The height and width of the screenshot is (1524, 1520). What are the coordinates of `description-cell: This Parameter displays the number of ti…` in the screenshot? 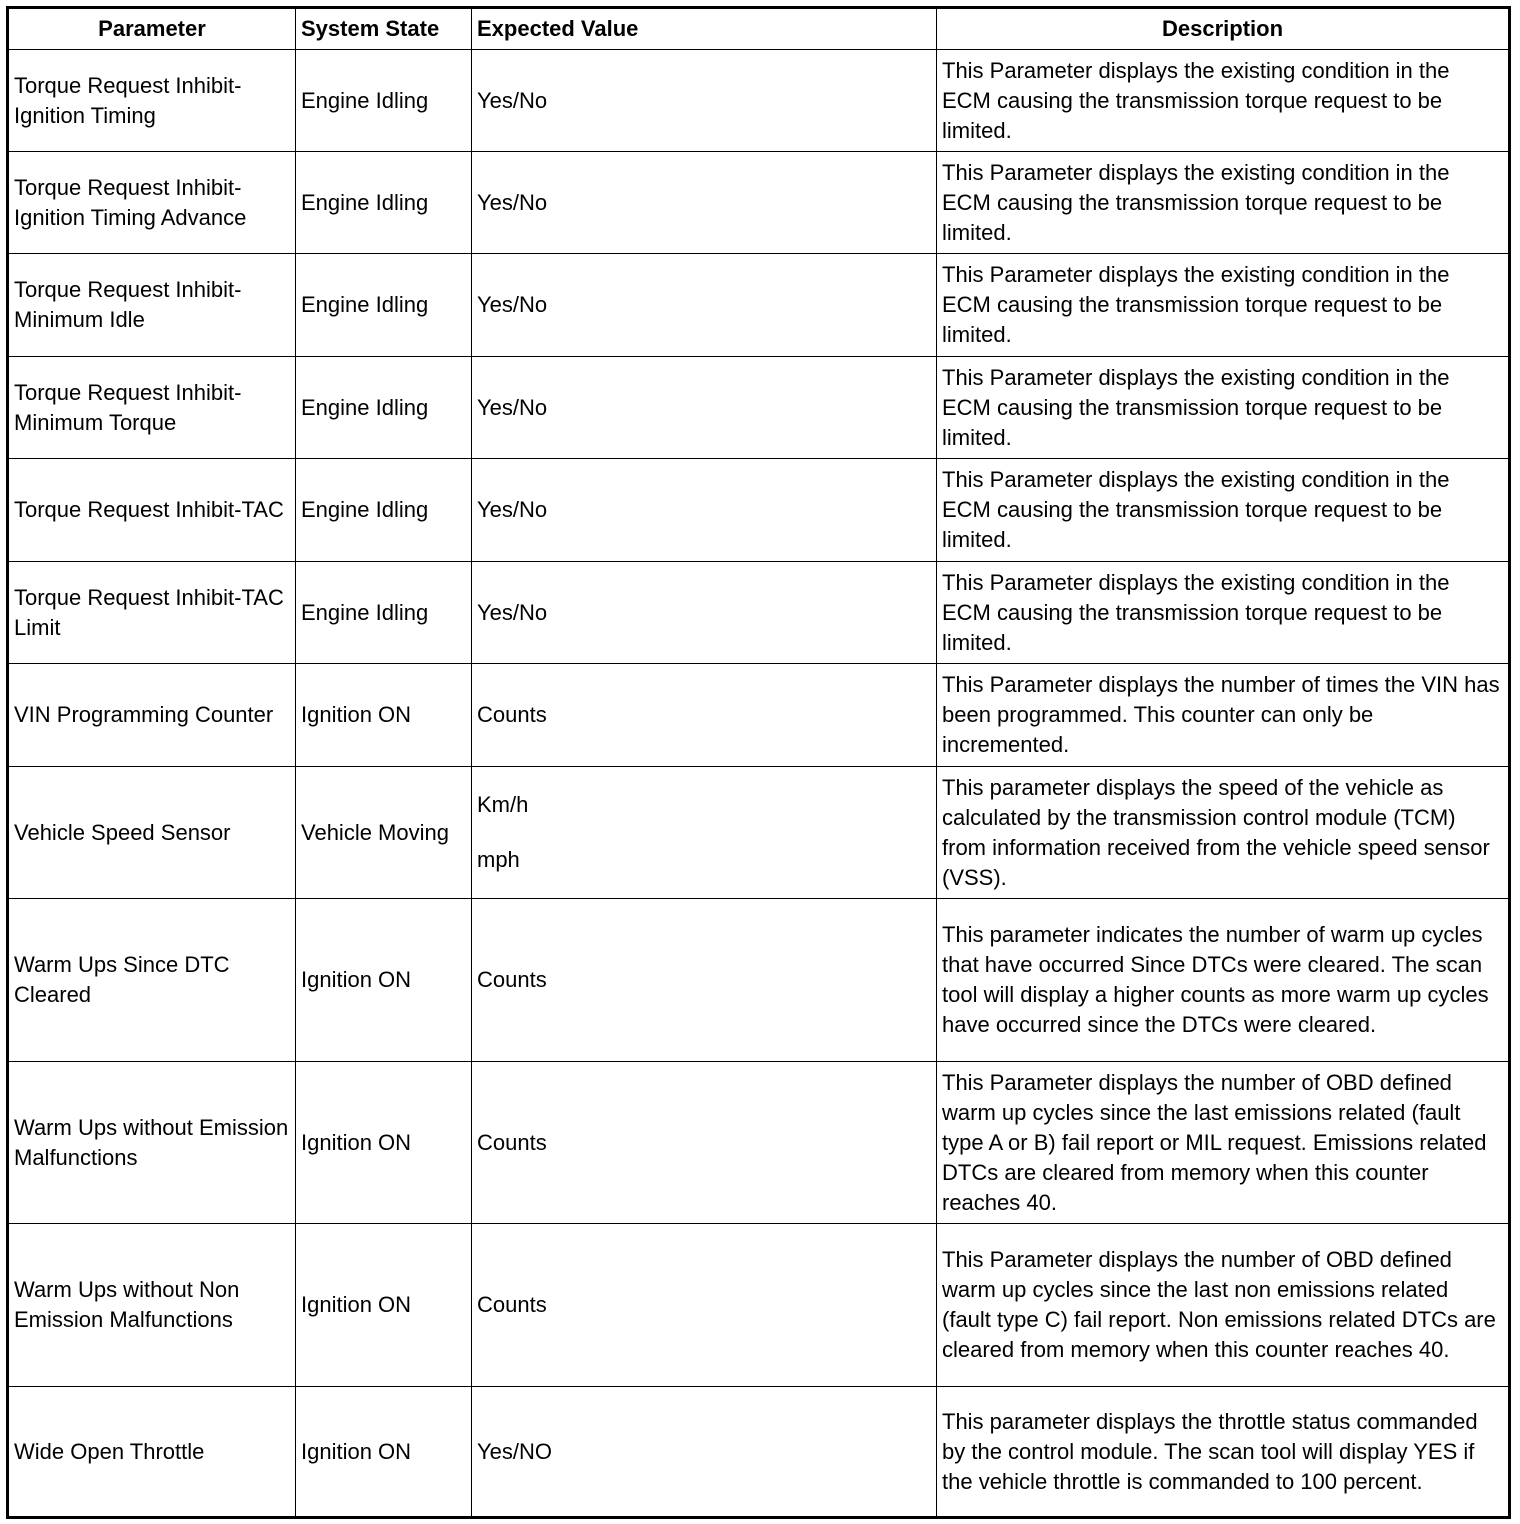 It's located at (1223, 715).